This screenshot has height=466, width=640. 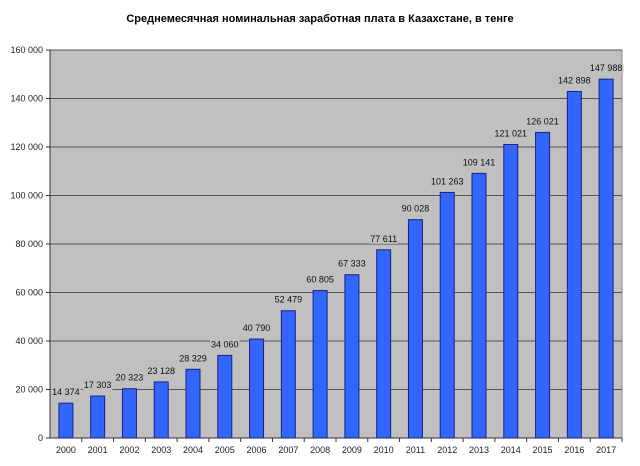 What do you see at coordinates (26, 196) in the screenshot?
I see `y-tick-label: 100 000` at bounding box center [26, 196].